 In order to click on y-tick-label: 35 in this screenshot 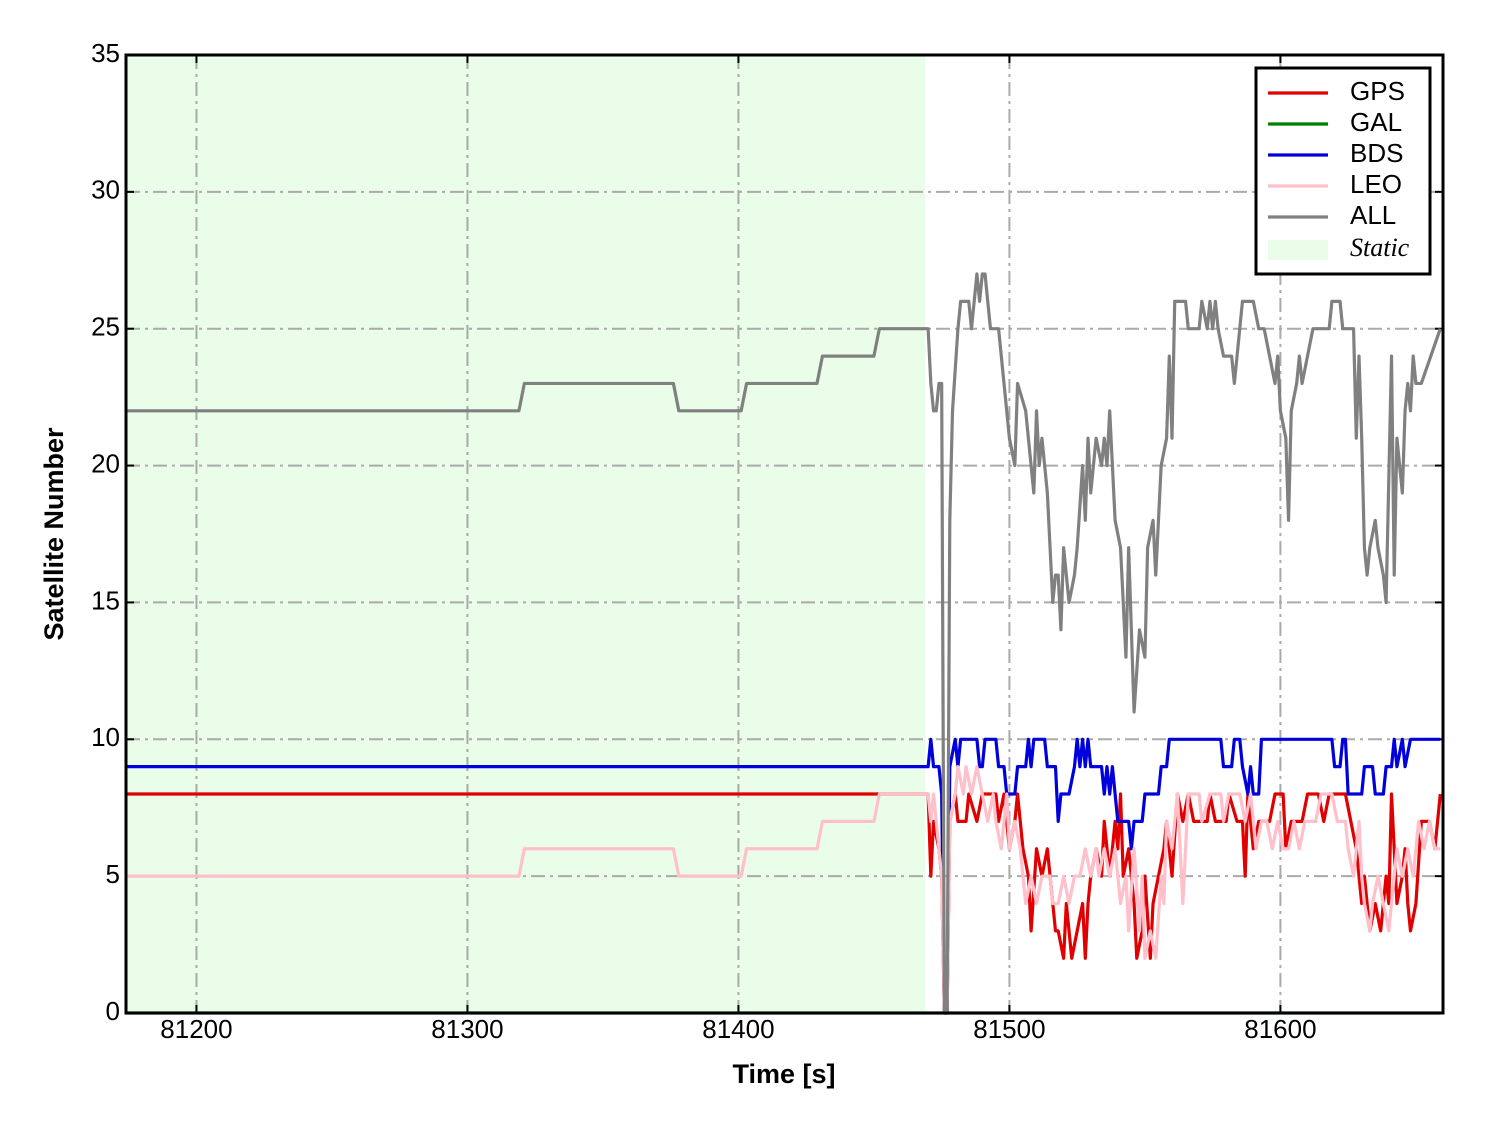, I will do `click(105, 53)`.